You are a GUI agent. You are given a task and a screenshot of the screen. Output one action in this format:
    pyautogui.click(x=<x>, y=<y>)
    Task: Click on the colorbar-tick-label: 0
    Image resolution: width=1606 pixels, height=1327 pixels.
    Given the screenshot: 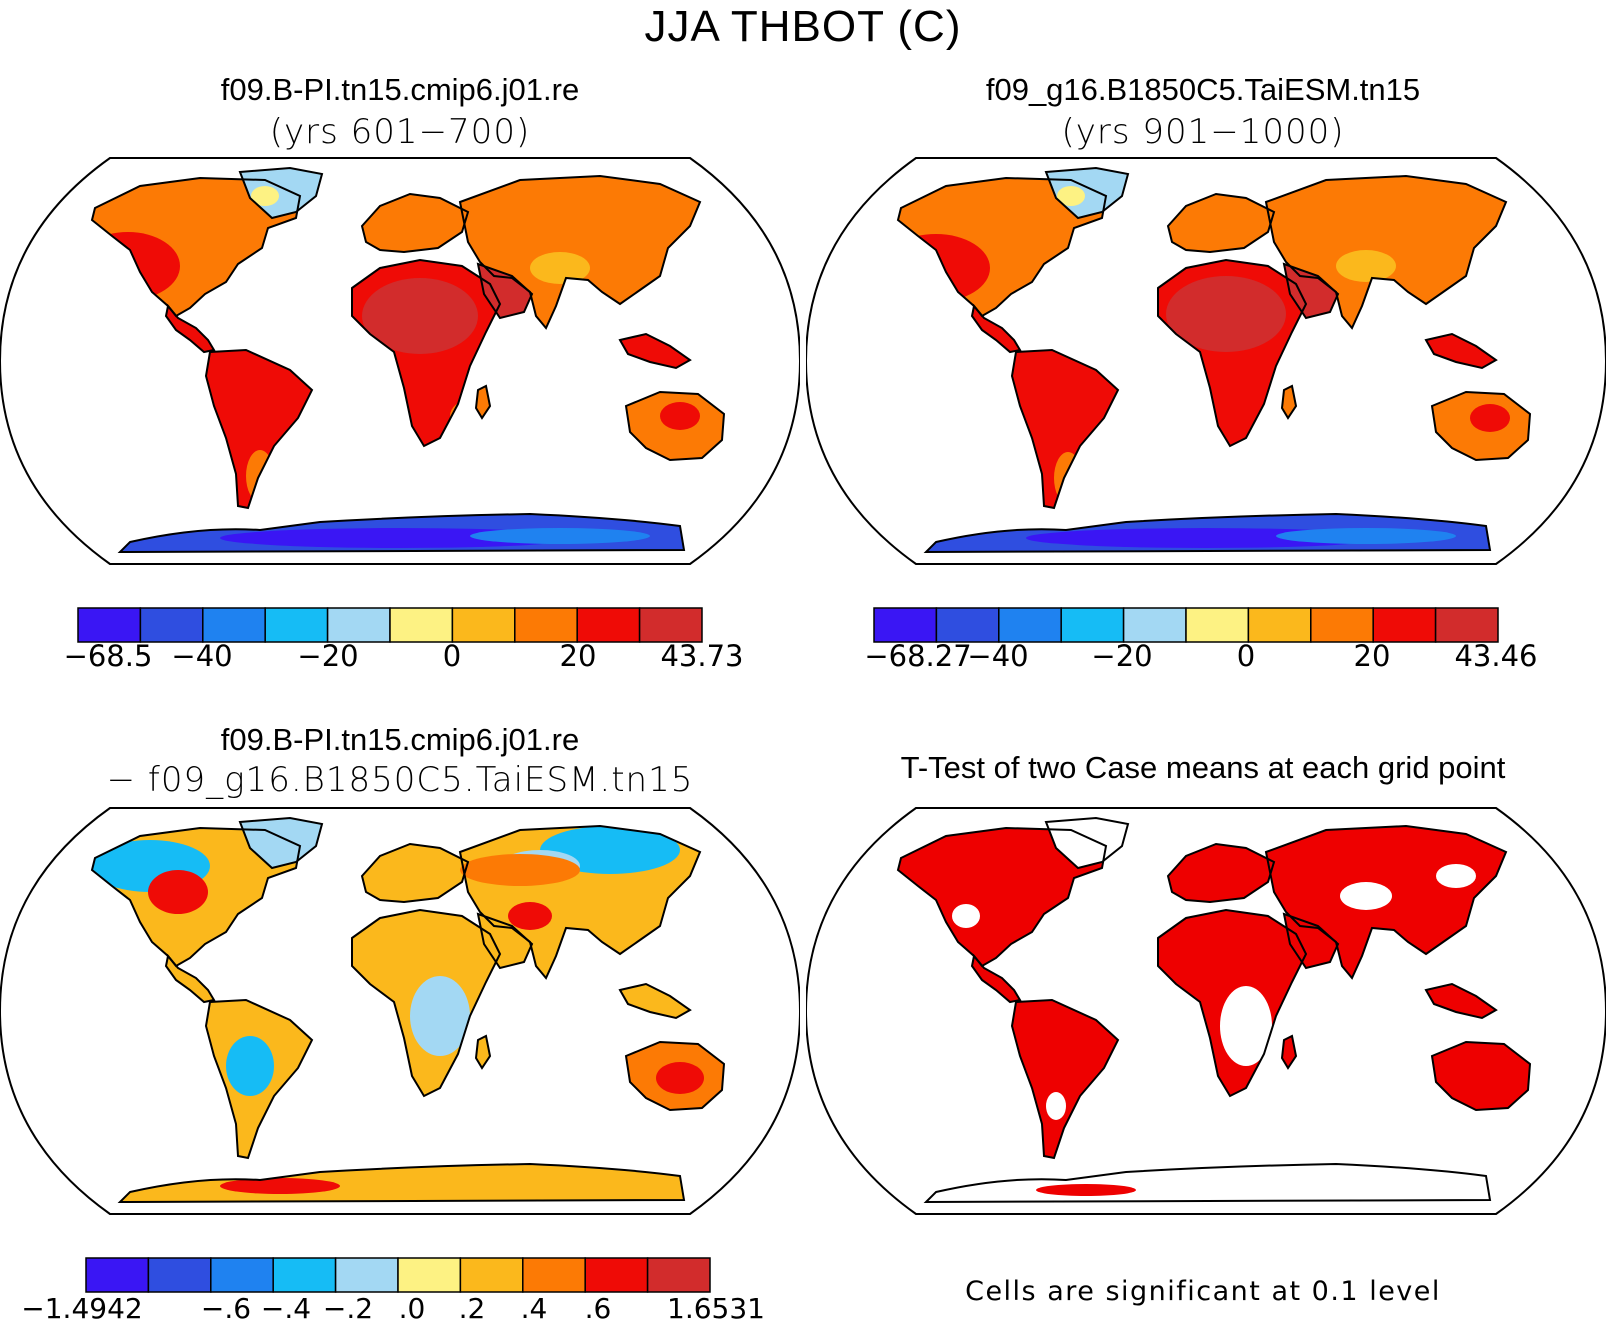 What is the action you would take?
    pyautogui.click(x=1246, y=656)
    